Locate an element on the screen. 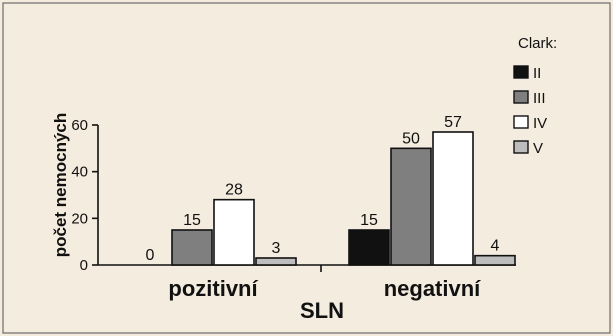 The height and width of the screenshot is (336, 613). bar-value-label: 50 is located at coordinates (411, 138).